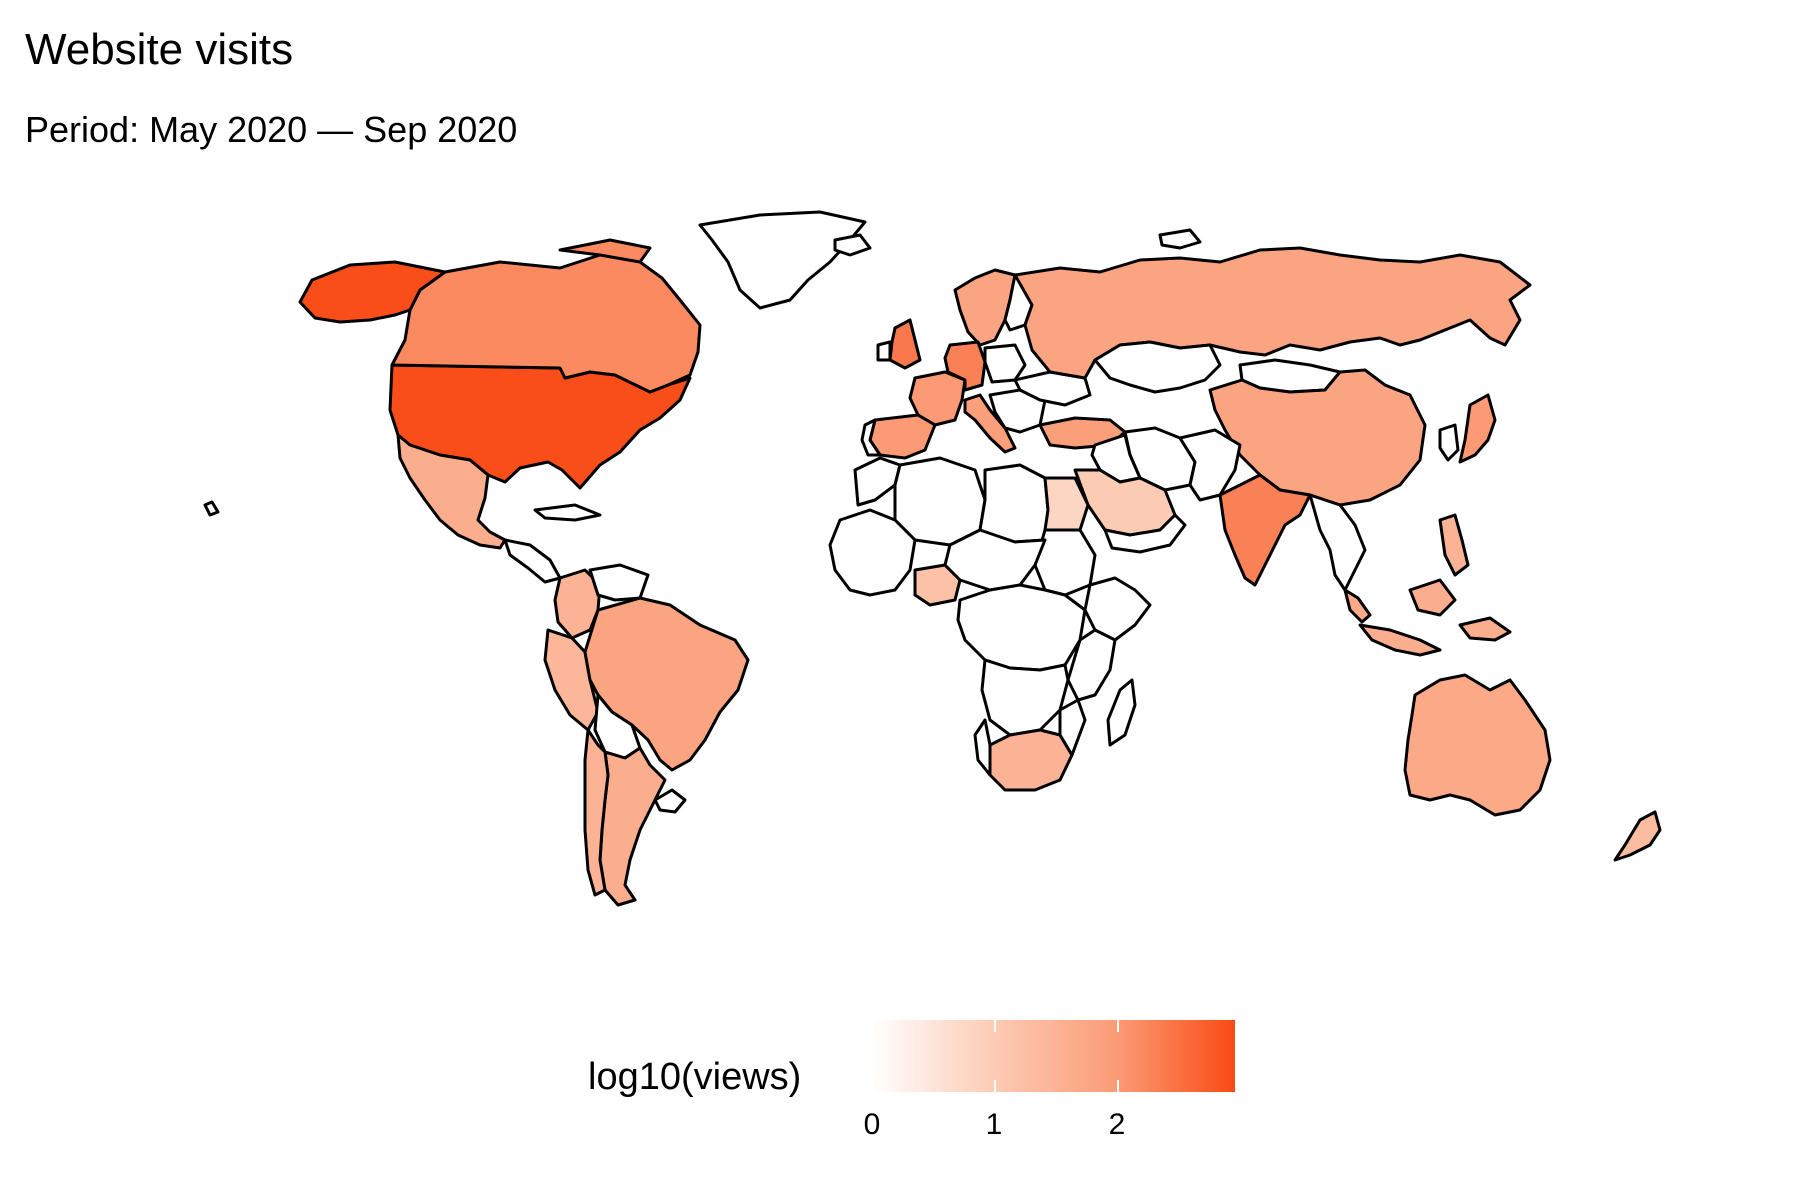  What do you see at coordinates (632, 826) in the screenshot?
I see `region-argentina` at bounding box center [632, 826].